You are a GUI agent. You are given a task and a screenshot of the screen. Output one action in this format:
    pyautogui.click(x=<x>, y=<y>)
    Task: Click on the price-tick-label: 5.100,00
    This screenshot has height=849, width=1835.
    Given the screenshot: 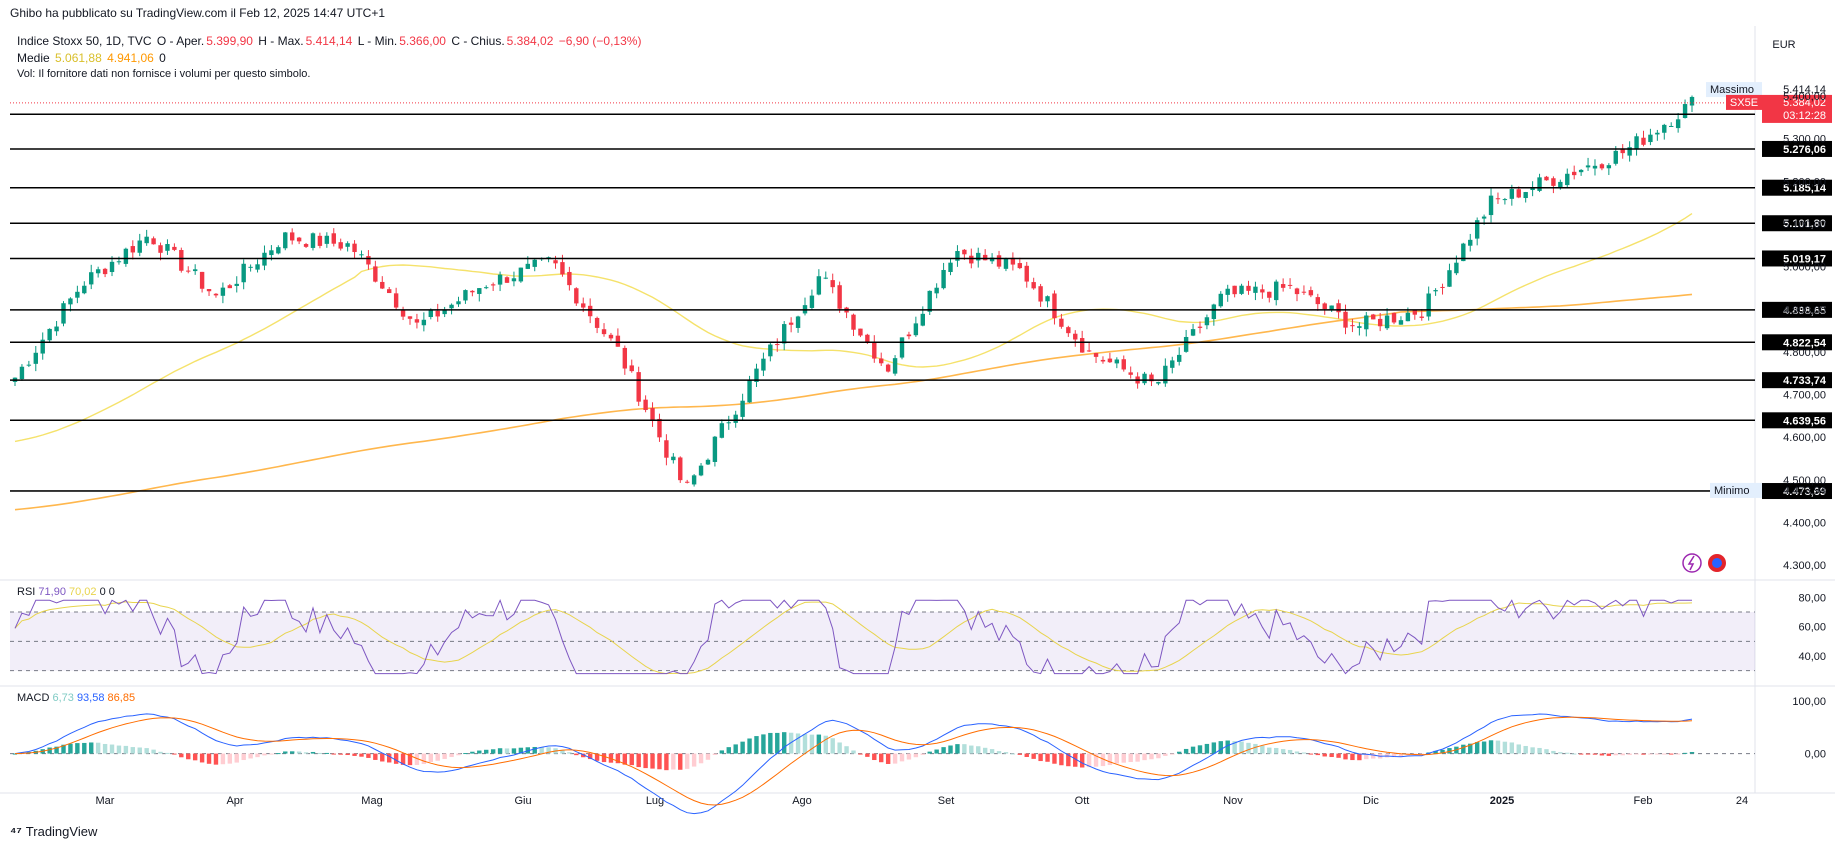 What is the action you would take?
    pyautogui.click(x=1804, y=225)
    